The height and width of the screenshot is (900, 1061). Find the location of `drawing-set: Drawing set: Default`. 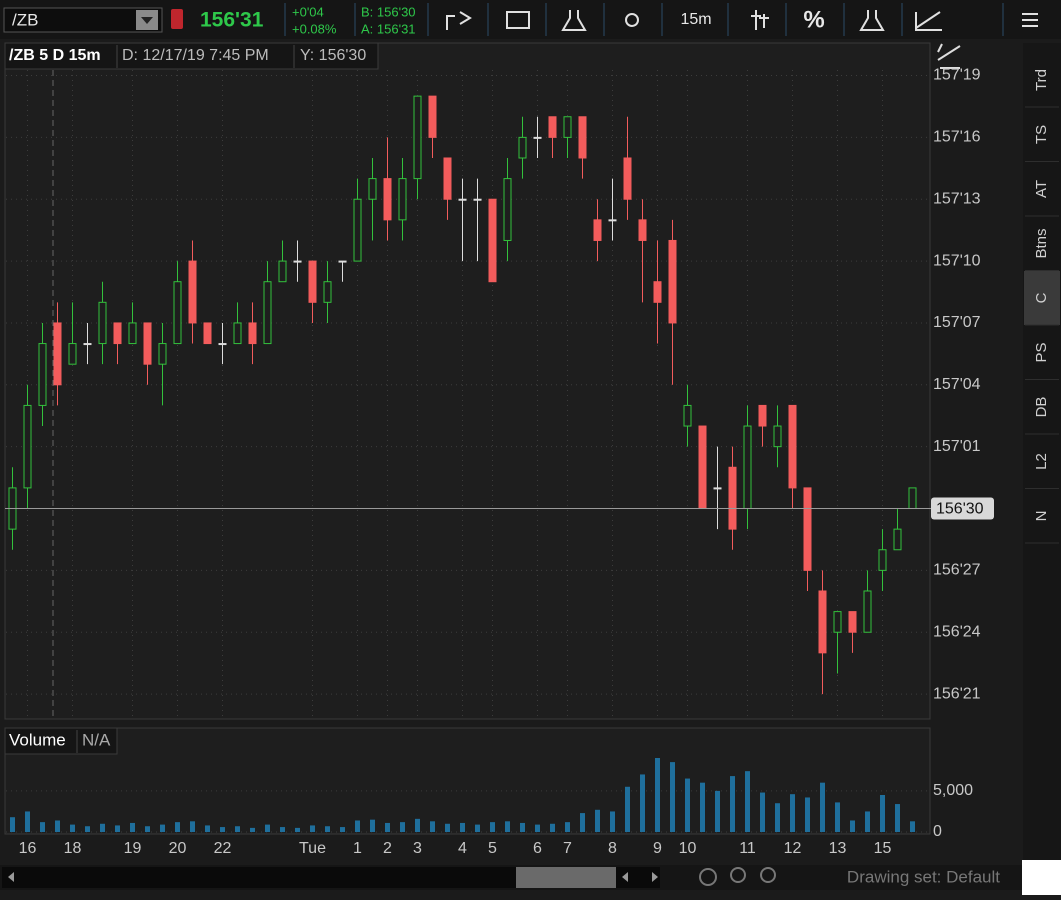

drawing-set: Drawing set: Default is located at coordinates (923, 876).